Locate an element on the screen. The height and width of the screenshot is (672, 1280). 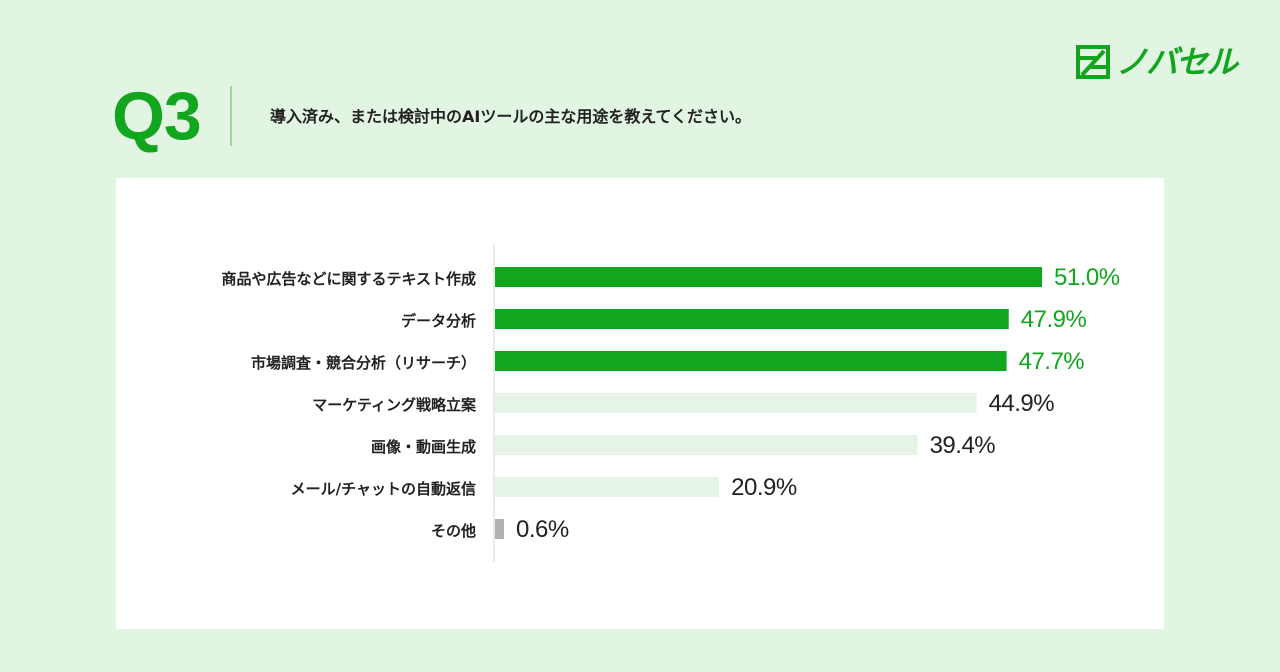
value-label-1: 51.0% is located at coordinates (1087, 277).